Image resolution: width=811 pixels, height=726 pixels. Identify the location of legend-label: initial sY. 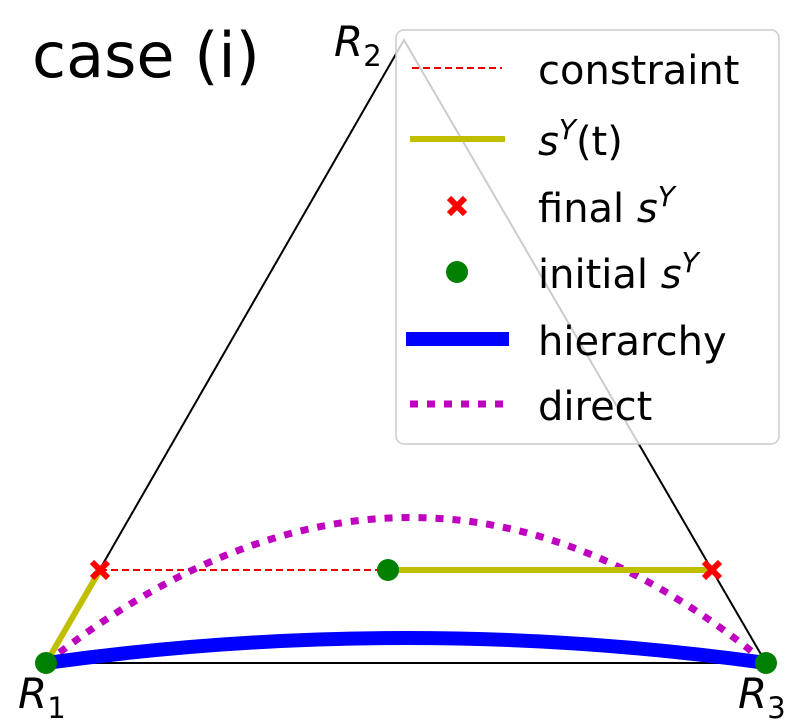
(619, 272).